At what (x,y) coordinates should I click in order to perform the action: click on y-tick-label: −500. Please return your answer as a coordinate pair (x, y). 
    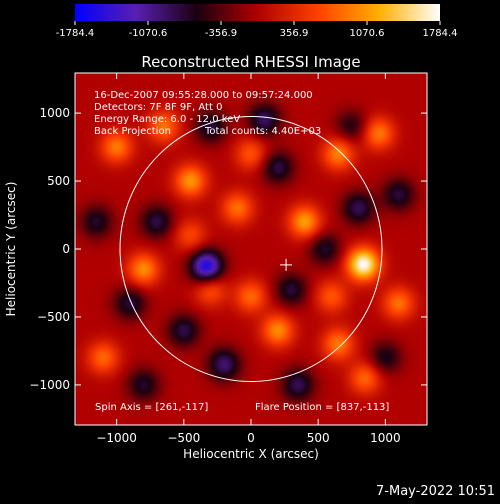
    Looking at the image, I should click on (53, 317).